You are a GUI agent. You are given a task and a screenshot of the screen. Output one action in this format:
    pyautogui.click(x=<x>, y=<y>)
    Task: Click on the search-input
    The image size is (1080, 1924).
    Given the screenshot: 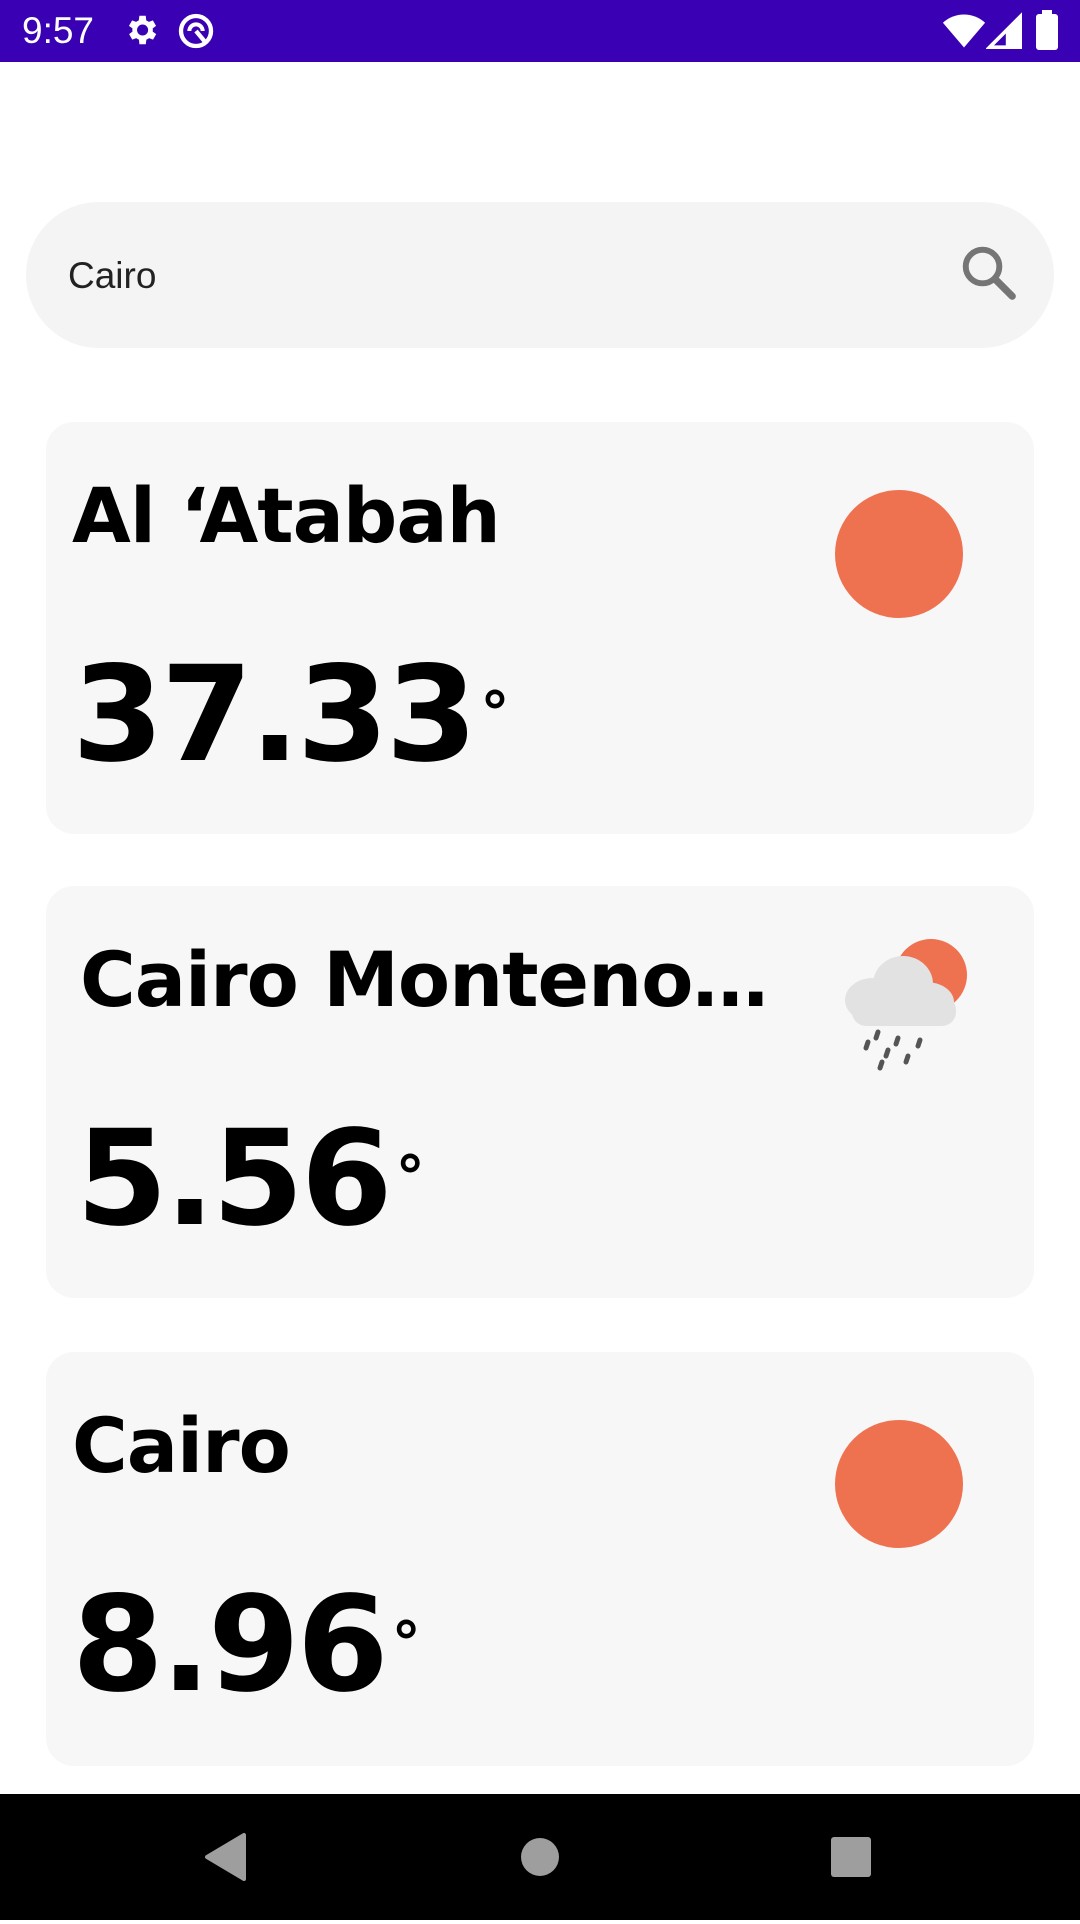 What is the action you would take?
    pyautogui.click(x=468, y=276)
    